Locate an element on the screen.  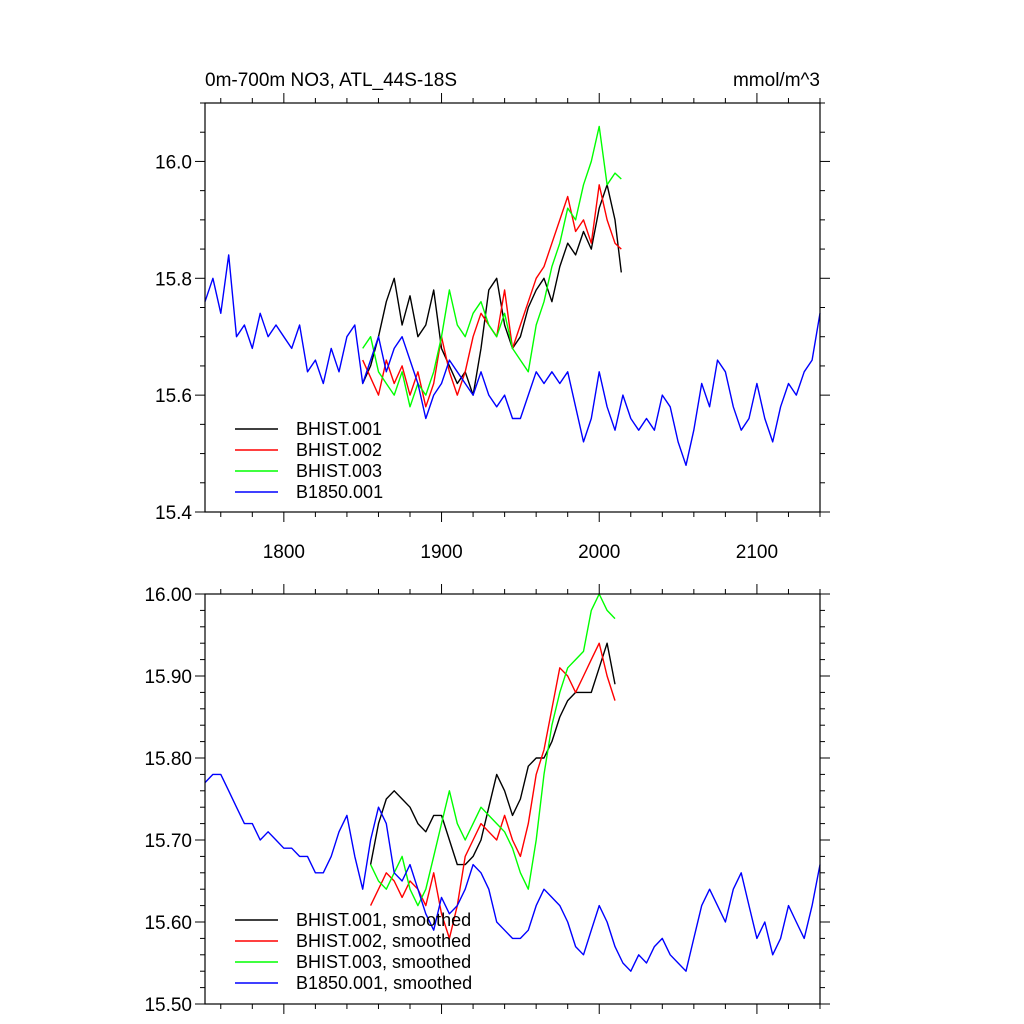
chart-title: 0m-700m NO3, ATL_44S-18S is located at coordinates (331, 80).